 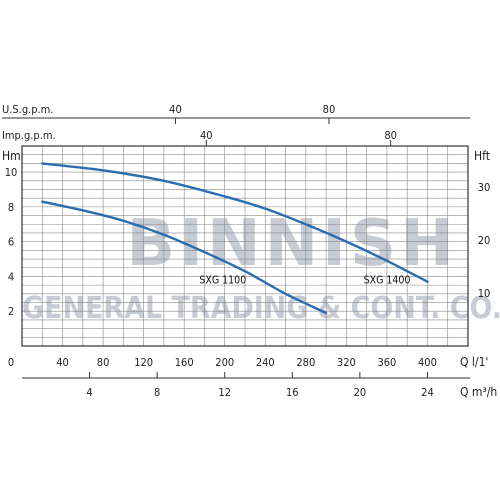 What do you see at coordinates (11, 172) in the screenshot?
I see `left-tick-label: 10` at bounding box center [11, 172].